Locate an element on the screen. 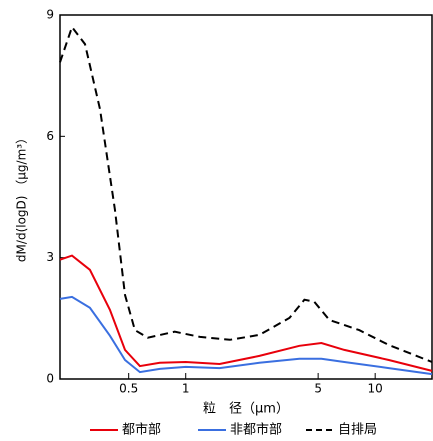 This screenshot has width=433, height=441. x-axis-label: 粒 径（μm） is located at coordinates (246, 409).